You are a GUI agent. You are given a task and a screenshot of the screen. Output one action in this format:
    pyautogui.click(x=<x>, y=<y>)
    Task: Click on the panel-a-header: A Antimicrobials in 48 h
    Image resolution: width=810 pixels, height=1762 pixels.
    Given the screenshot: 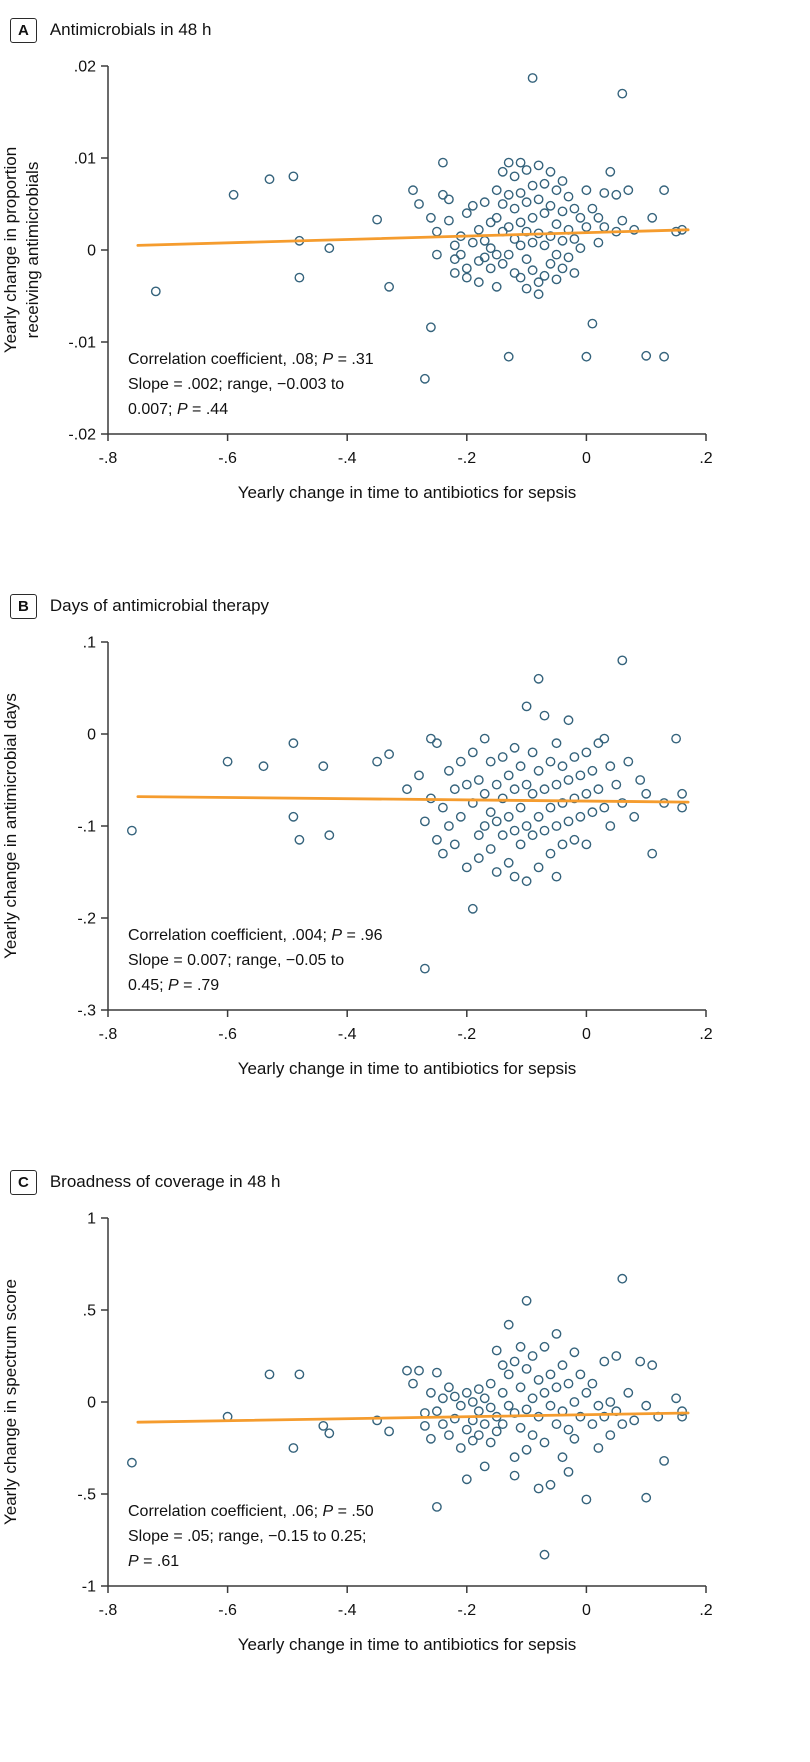 What is the action you would take?
    pyautogui.click(x=405, y=27)
    